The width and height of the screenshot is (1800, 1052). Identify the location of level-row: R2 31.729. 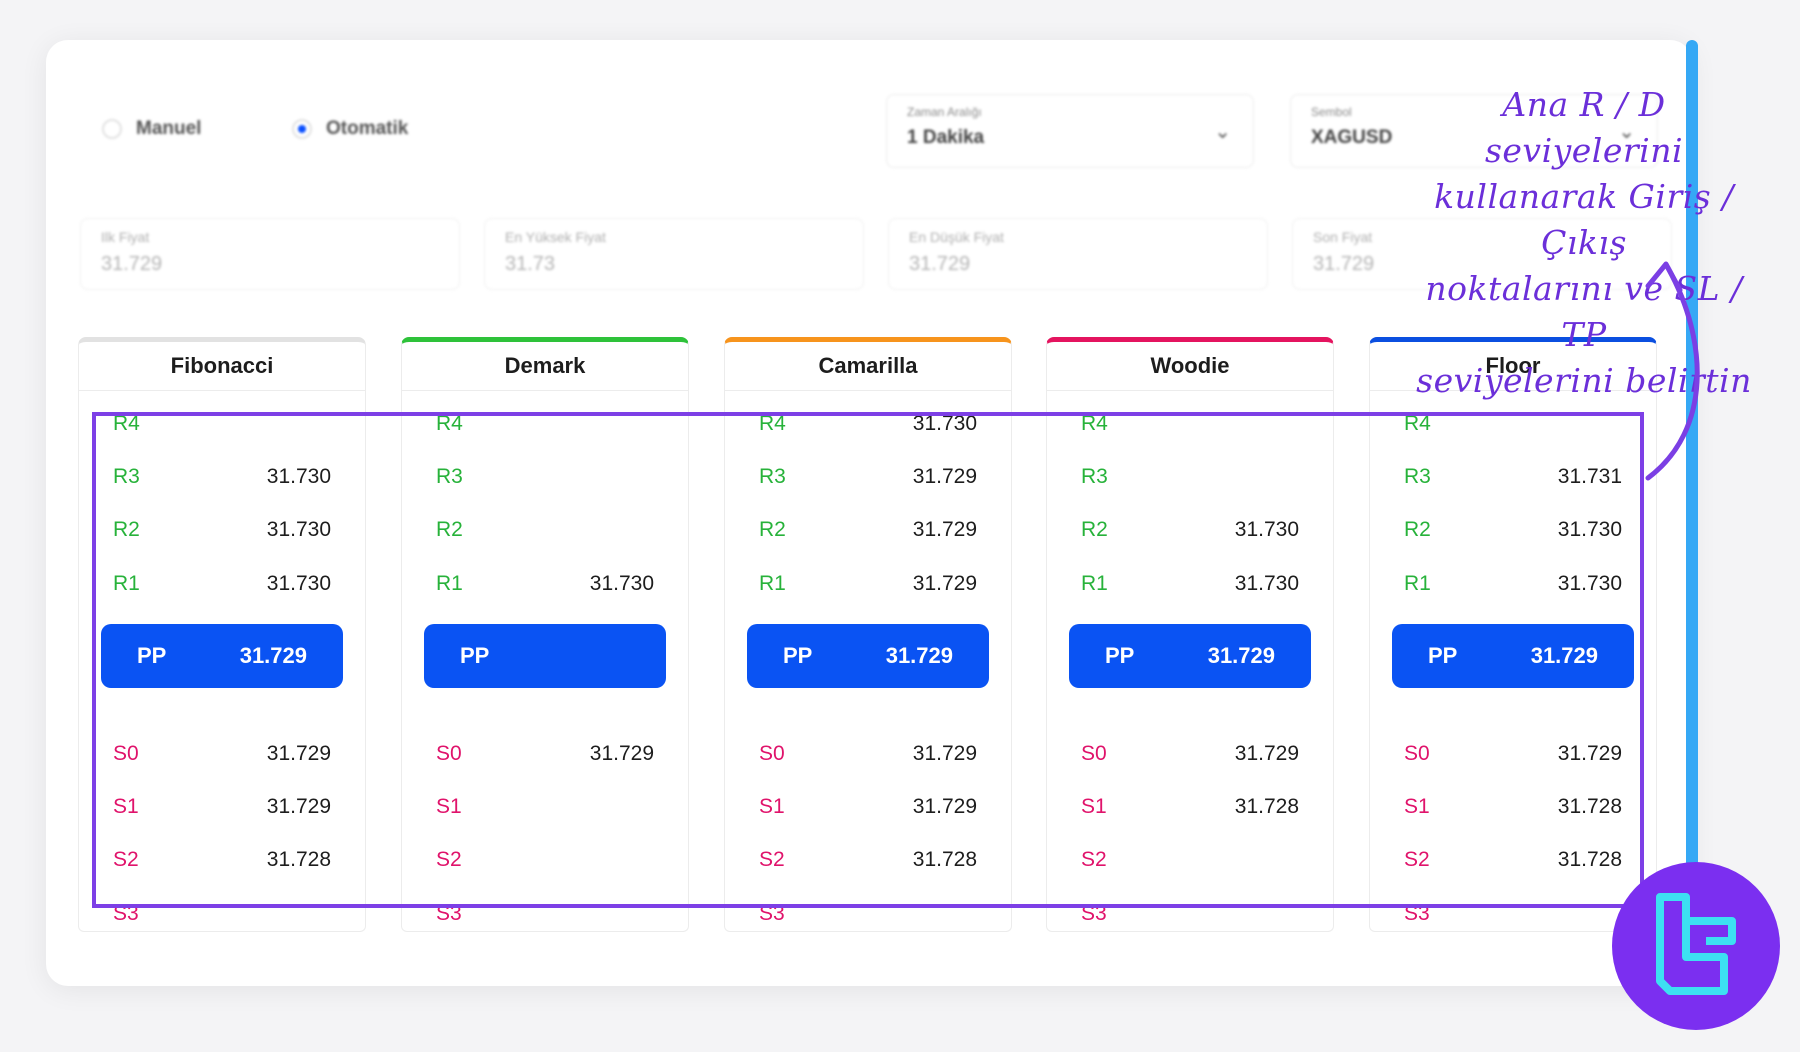
(868, 530).